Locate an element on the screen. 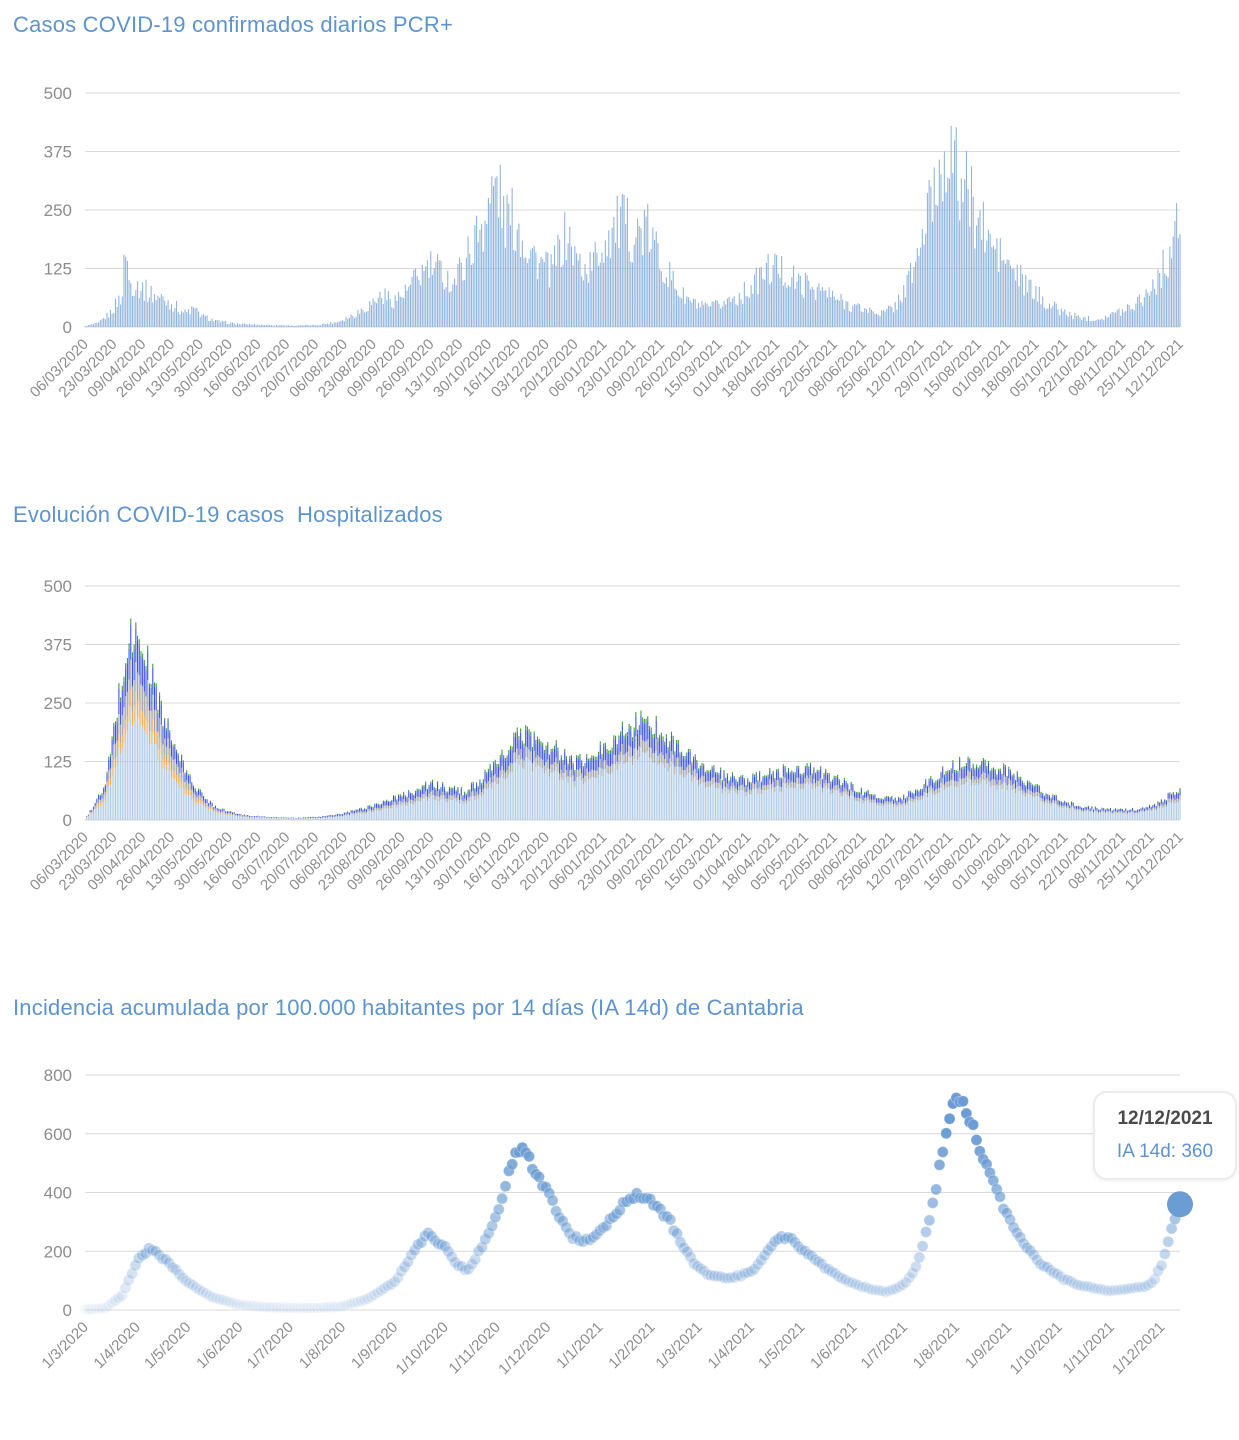  svg-text: 800 is located at coordinates (58, 1075).